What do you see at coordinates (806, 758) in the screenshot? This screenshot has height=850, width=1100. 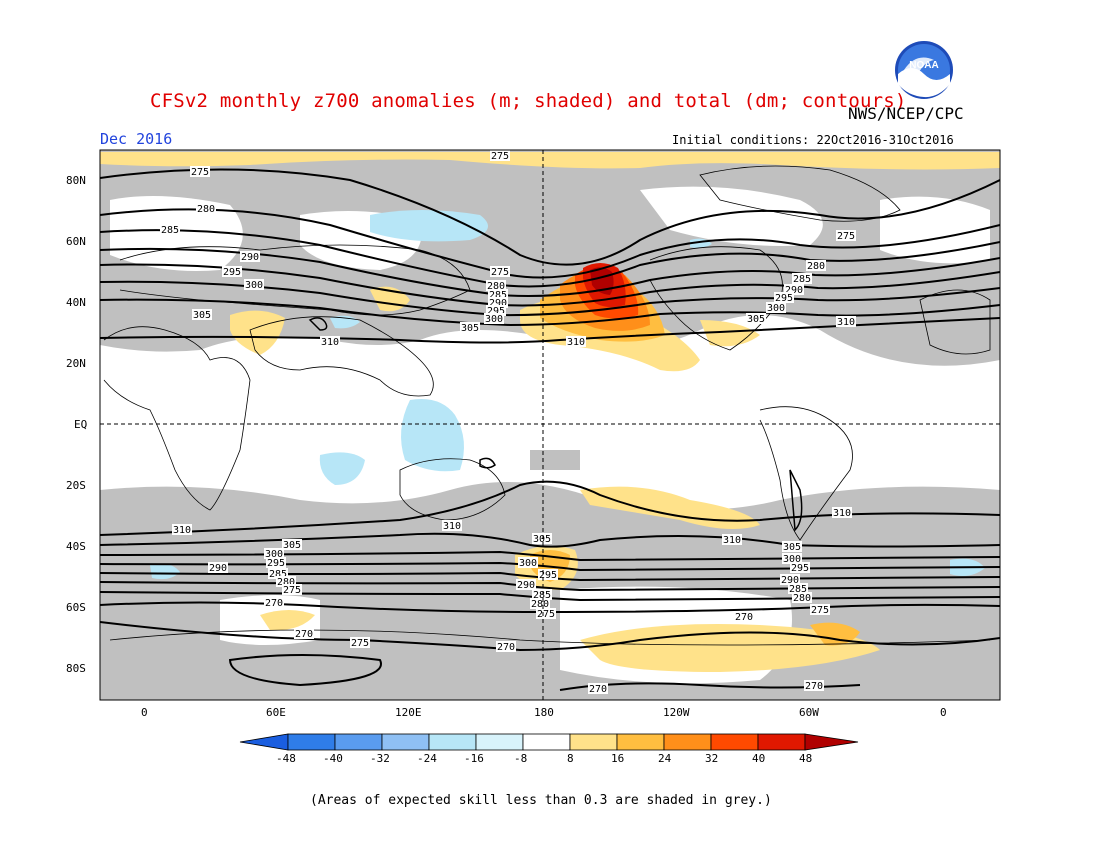 I see `colorbar-tick: 48` at bounding box center [806, 758].